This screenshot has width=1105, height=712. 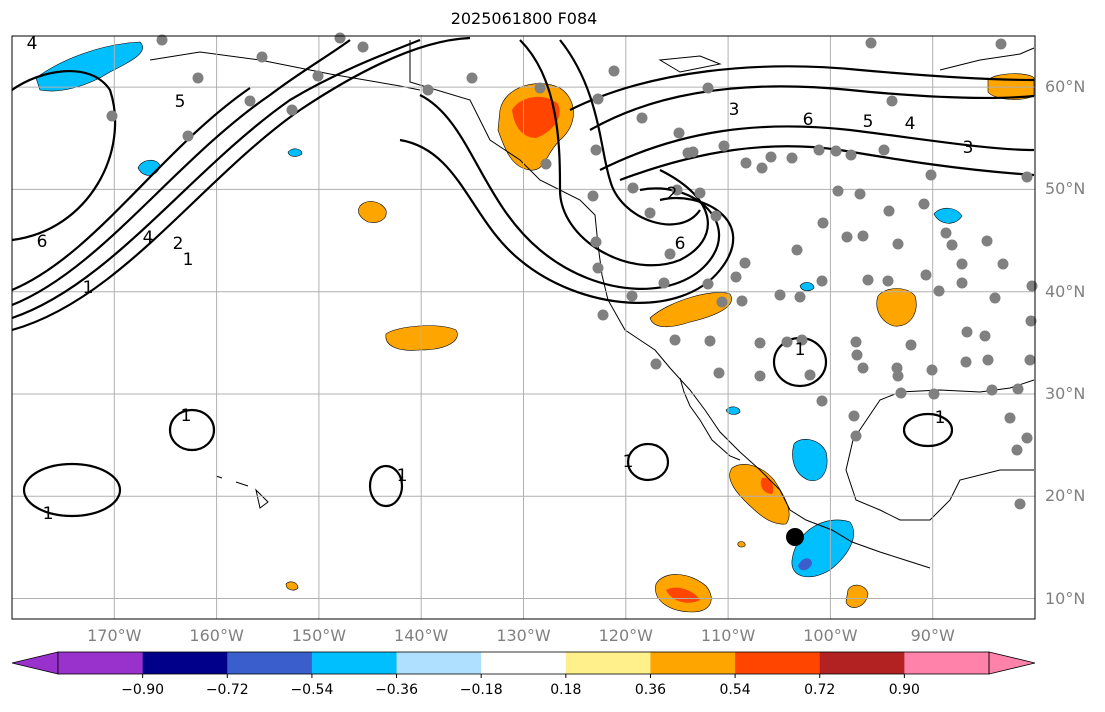 What do you see at coordinates (319, 635) in the screenshot?
I see `lon-label: 150°W` at bounding box center [319, 635].